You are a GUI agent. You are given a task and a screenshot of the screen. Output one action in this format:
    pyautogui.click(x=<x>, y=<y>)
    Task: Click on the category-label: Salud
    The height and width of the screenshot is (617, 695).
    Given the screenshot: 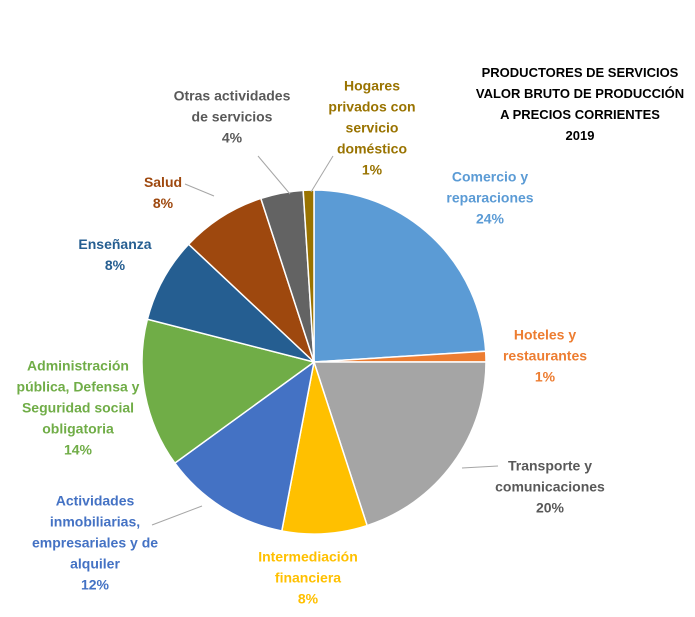 What is the action you would take?
    pyautogui.click(x=163, y=182)
    